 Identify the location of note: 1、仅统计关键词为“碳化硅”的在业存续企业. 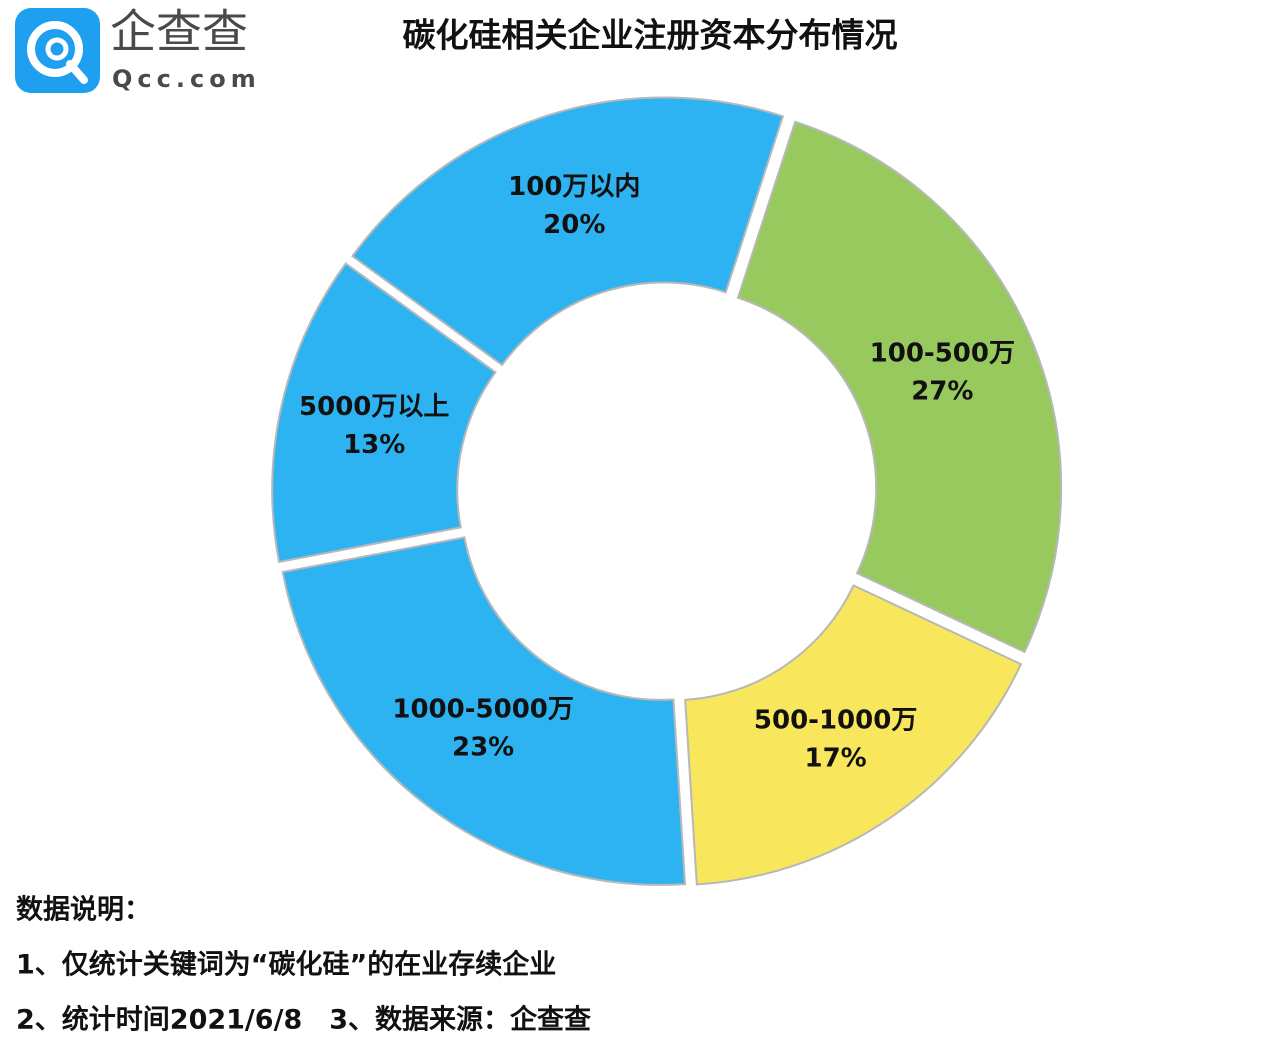
(286, 965).